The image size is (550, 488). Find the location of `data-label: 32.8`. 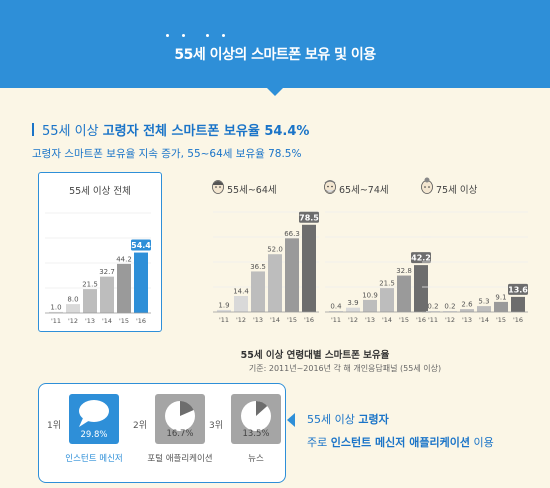

data-label: 32.8 is located at coordinates (404, 271).